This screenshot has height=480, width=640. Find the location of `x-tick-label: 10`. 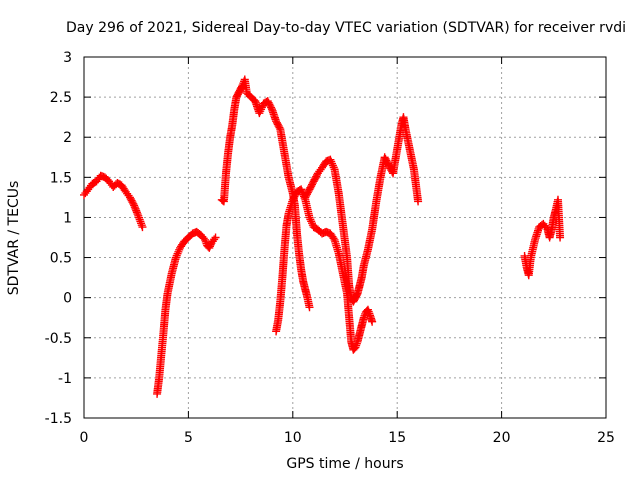

x-tick-label: 10 is located at coordinates (293, 438).